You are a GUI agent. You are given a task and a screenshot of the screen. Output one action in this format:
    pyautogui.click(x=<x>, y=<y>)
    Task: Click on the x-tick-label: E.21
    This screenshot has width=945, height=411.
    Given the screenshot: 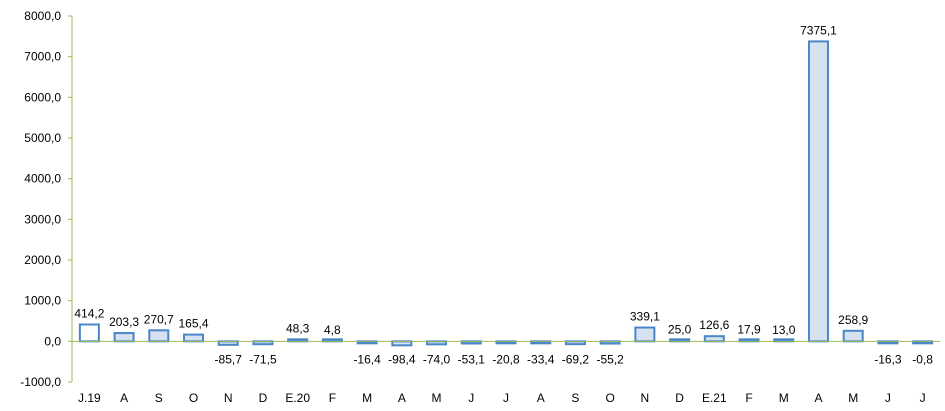 What is the action you would take?
    pyautogui.click(x=714, y=398)
    